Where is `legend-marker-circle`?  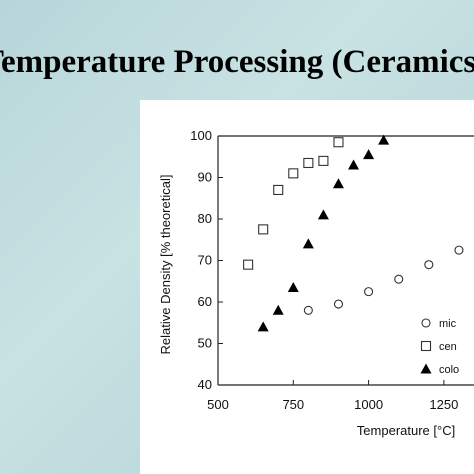 legend-marker-circle is located at coordinates (426, 323).